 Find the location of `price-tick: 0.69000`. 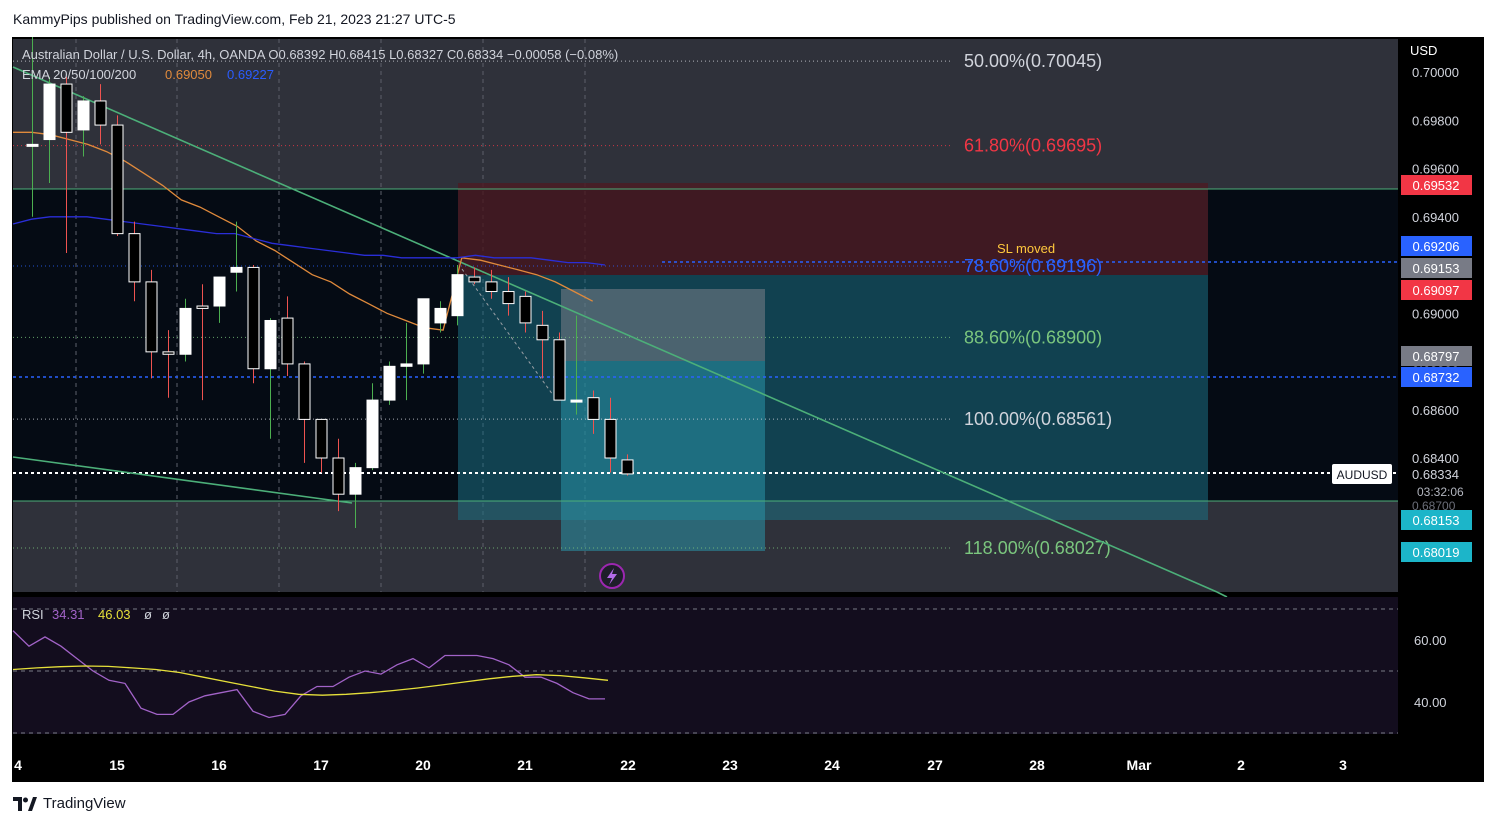

price-tick: 0.69000 is located at coordinates (1435, 313).